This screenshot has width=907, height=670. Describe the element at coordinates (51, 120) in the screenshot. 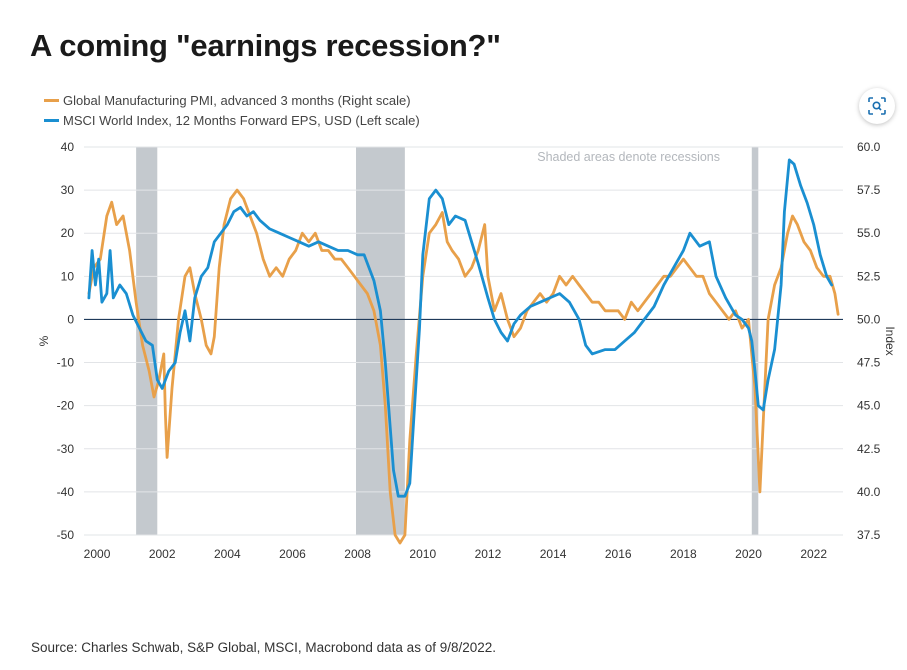

I see `legend-swatch-eps` at that location.